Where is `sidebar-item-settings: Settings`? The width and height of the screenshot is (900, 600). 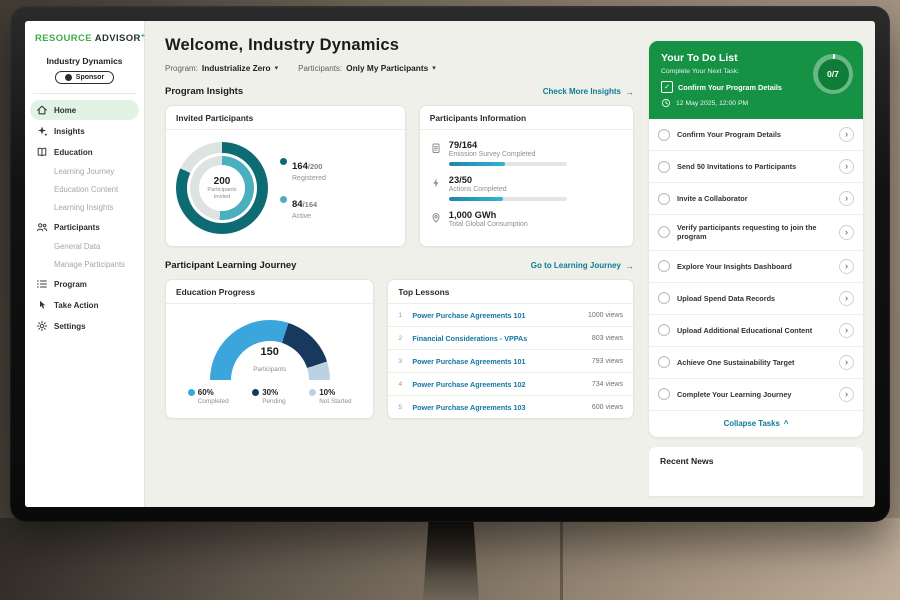
sidebar-item-settings: Settings is located at coordinates (84, 326).